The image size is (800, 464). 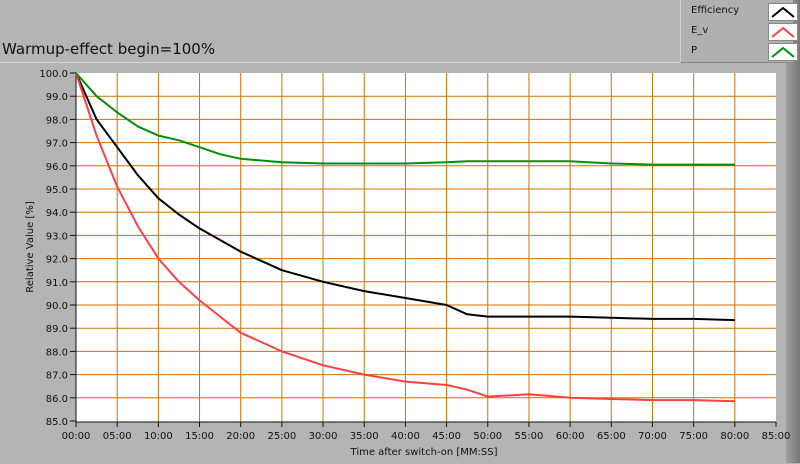 What do you see at coordinates (744, 51) in the screenshot?
I see `legend-item-p: P` at bounding box center [744, 51].